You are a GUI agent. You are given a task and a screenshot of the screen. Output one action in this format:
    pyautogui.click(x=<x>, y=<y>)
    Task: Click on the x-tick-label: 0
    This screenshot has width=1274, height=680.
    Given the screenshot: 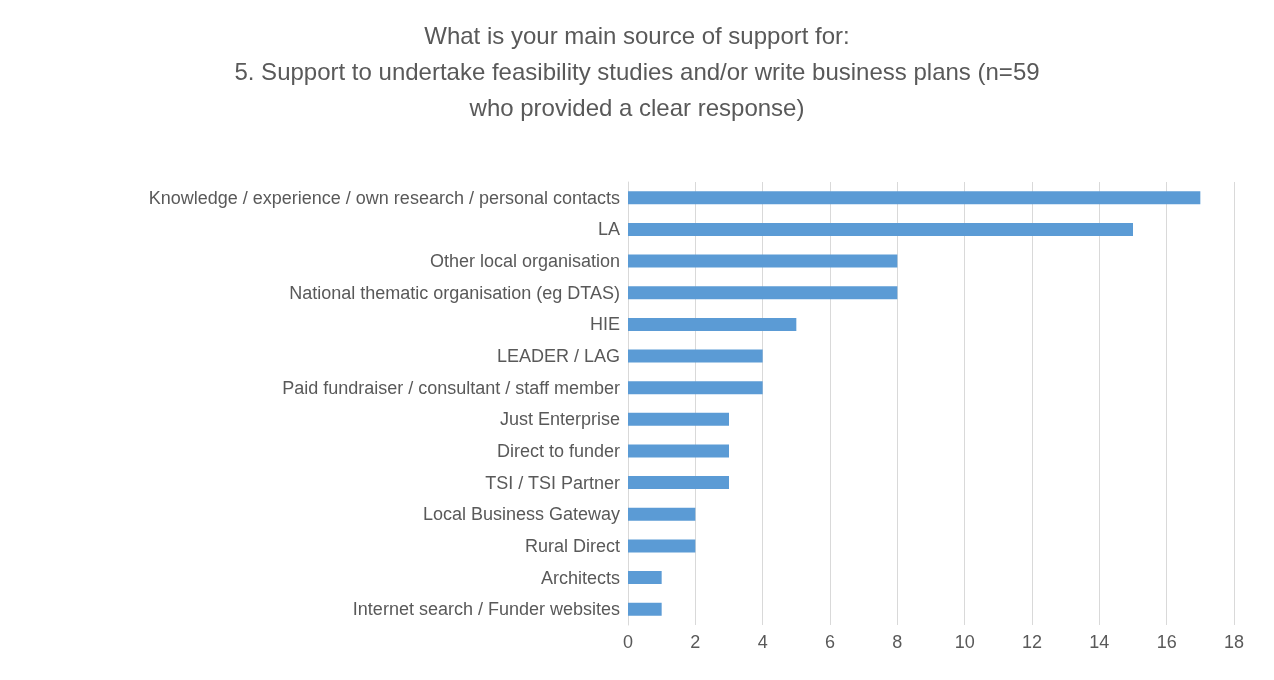 What is the action you would take?
    pyautogui.click(x=628, y=642)
    